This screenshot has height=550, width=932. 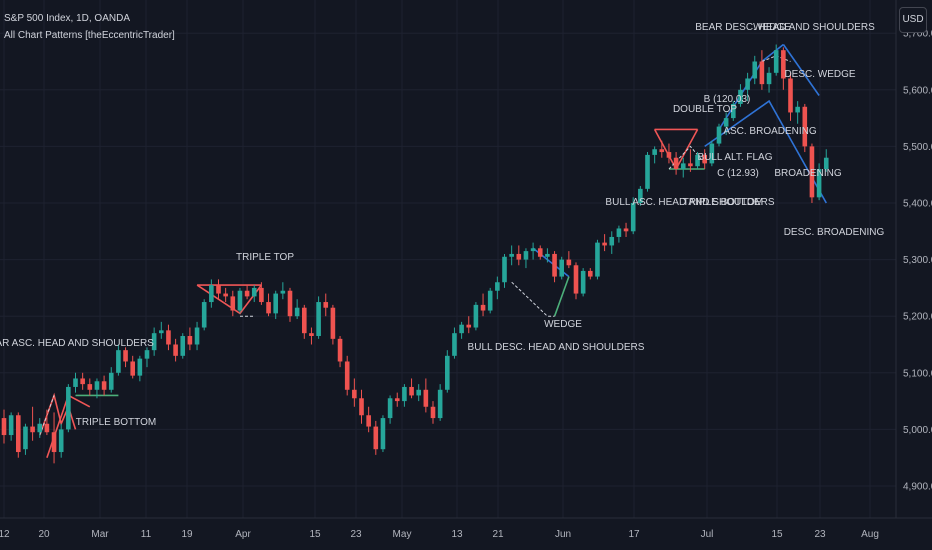 I want to click on pattern-label: WEDGE, so click(x=563, y=324).